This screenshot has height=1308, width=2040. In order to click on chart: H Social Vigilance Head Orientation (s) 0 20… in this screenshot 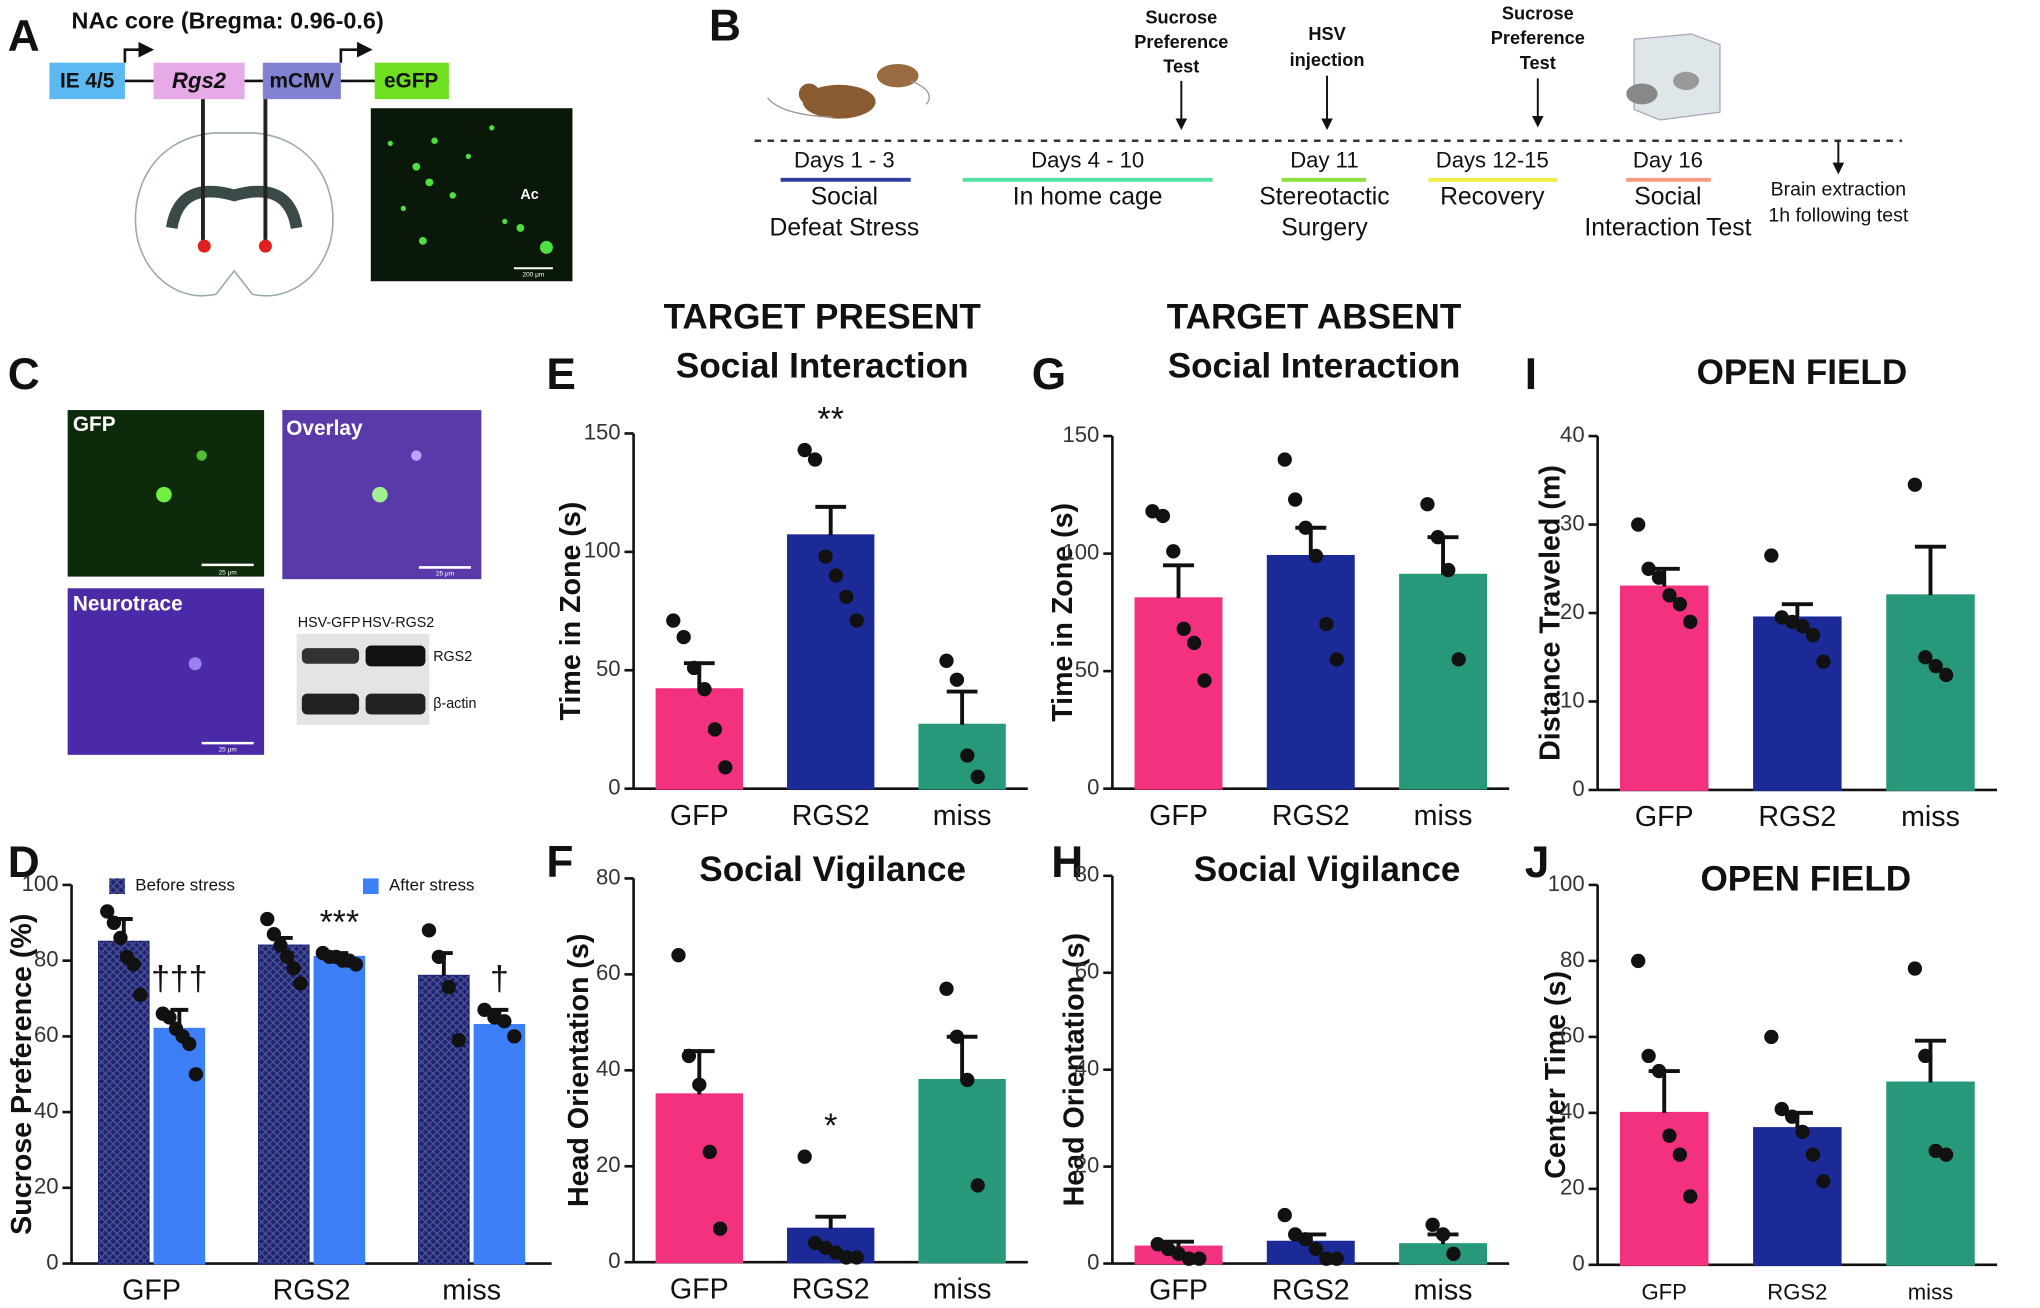, I will do `click(1280, 1072)`.